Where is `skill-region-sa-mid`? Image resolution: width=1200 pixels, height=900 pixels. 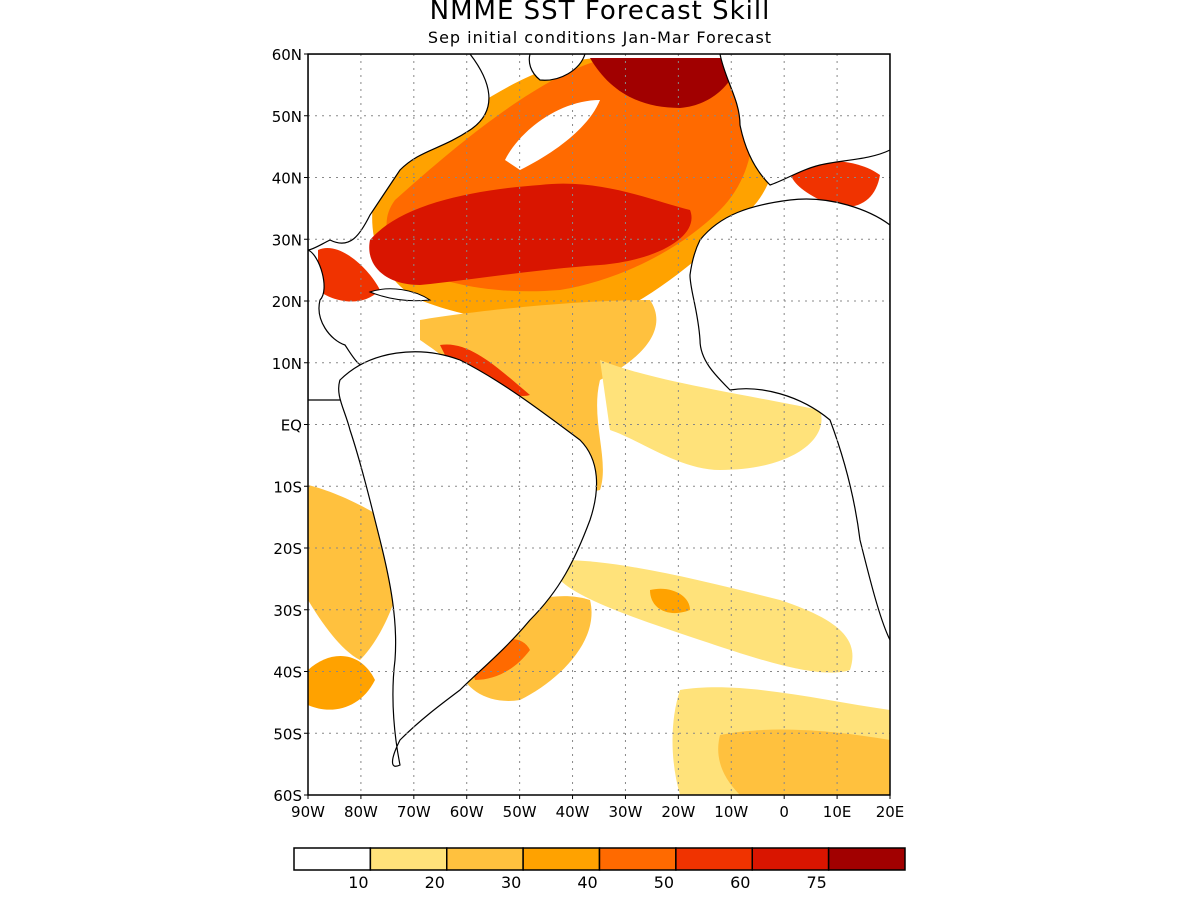
skill-region-sa-mid is located at coordinates (670, 601).